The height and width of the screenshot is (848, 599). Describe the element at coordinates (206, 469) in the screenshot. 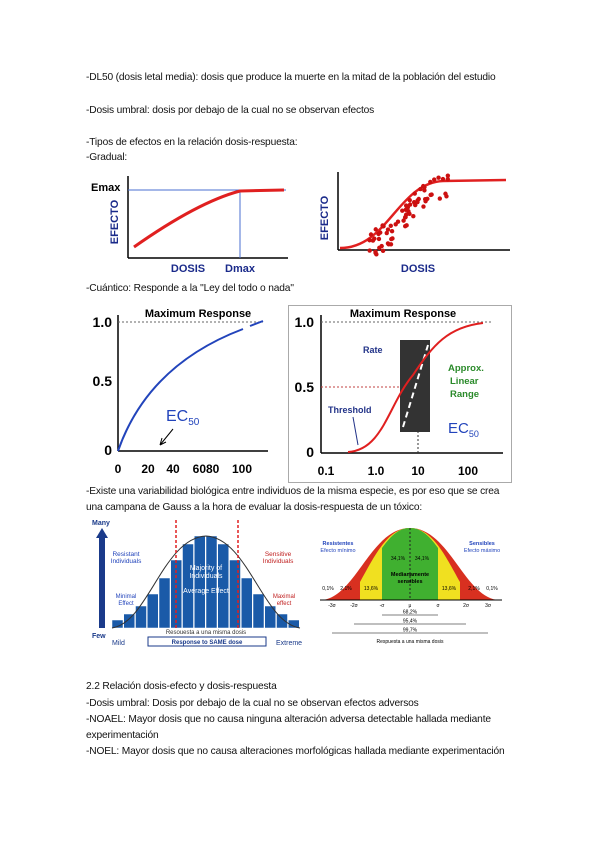

I see `tick: 6080` at that location.